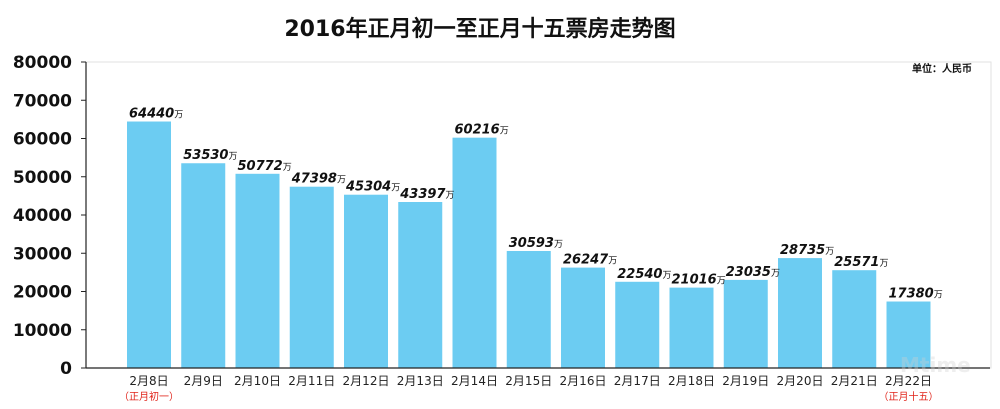 This screenshot has width=1000, height=409. I want to click on bar-value-number: 22540, so click(639, 274).